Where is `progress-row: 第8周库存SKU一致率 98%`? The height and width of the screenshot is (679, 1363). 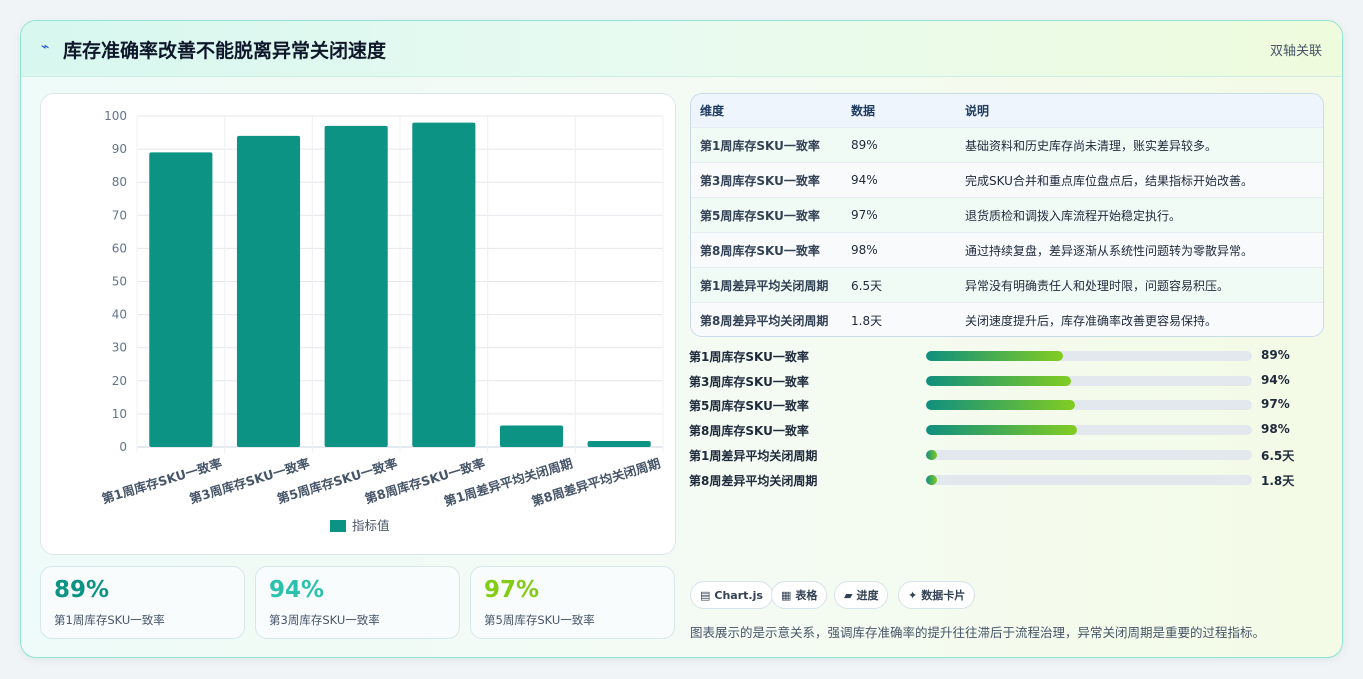
progress-row: 第8周库存SKU一致率 98% is located at coordinates (1009, 430).